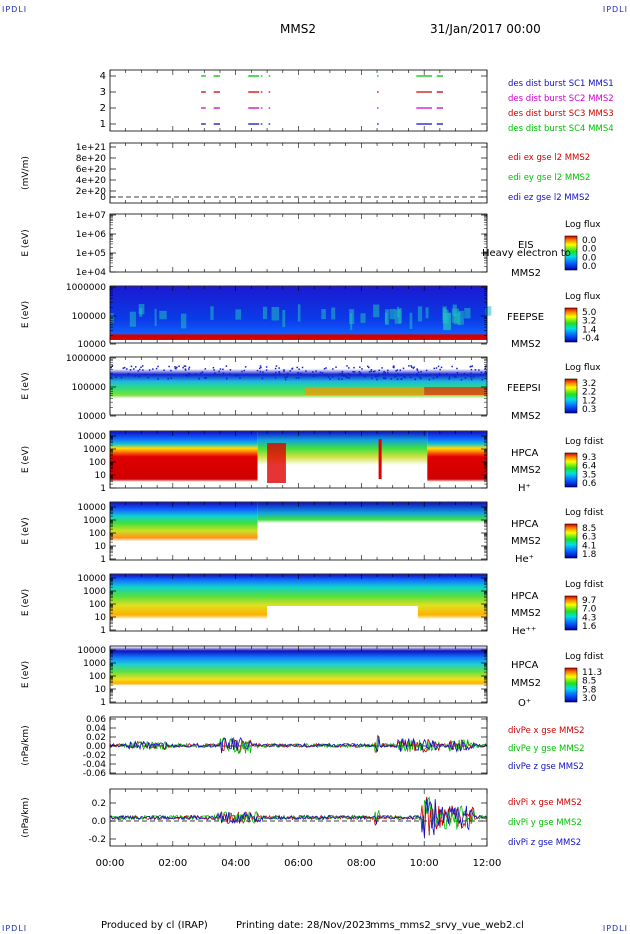 The width and height of the screenshot is (630, 934). I want to click on colorbar-tick-label: 9.3, so click(589, 458).